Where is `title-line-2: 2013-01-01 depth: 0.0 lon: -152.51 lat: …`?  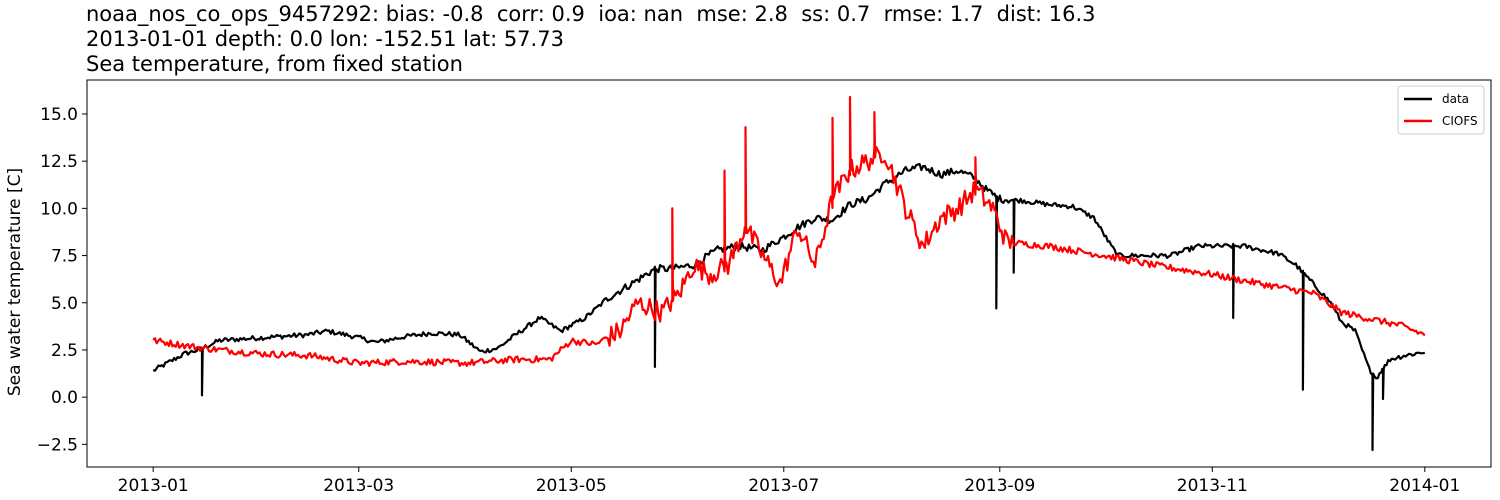 title-line-2: 2013-01-01 depth: 0.0 lon: -152.51 lat: … is located at coordinates (325, 39).